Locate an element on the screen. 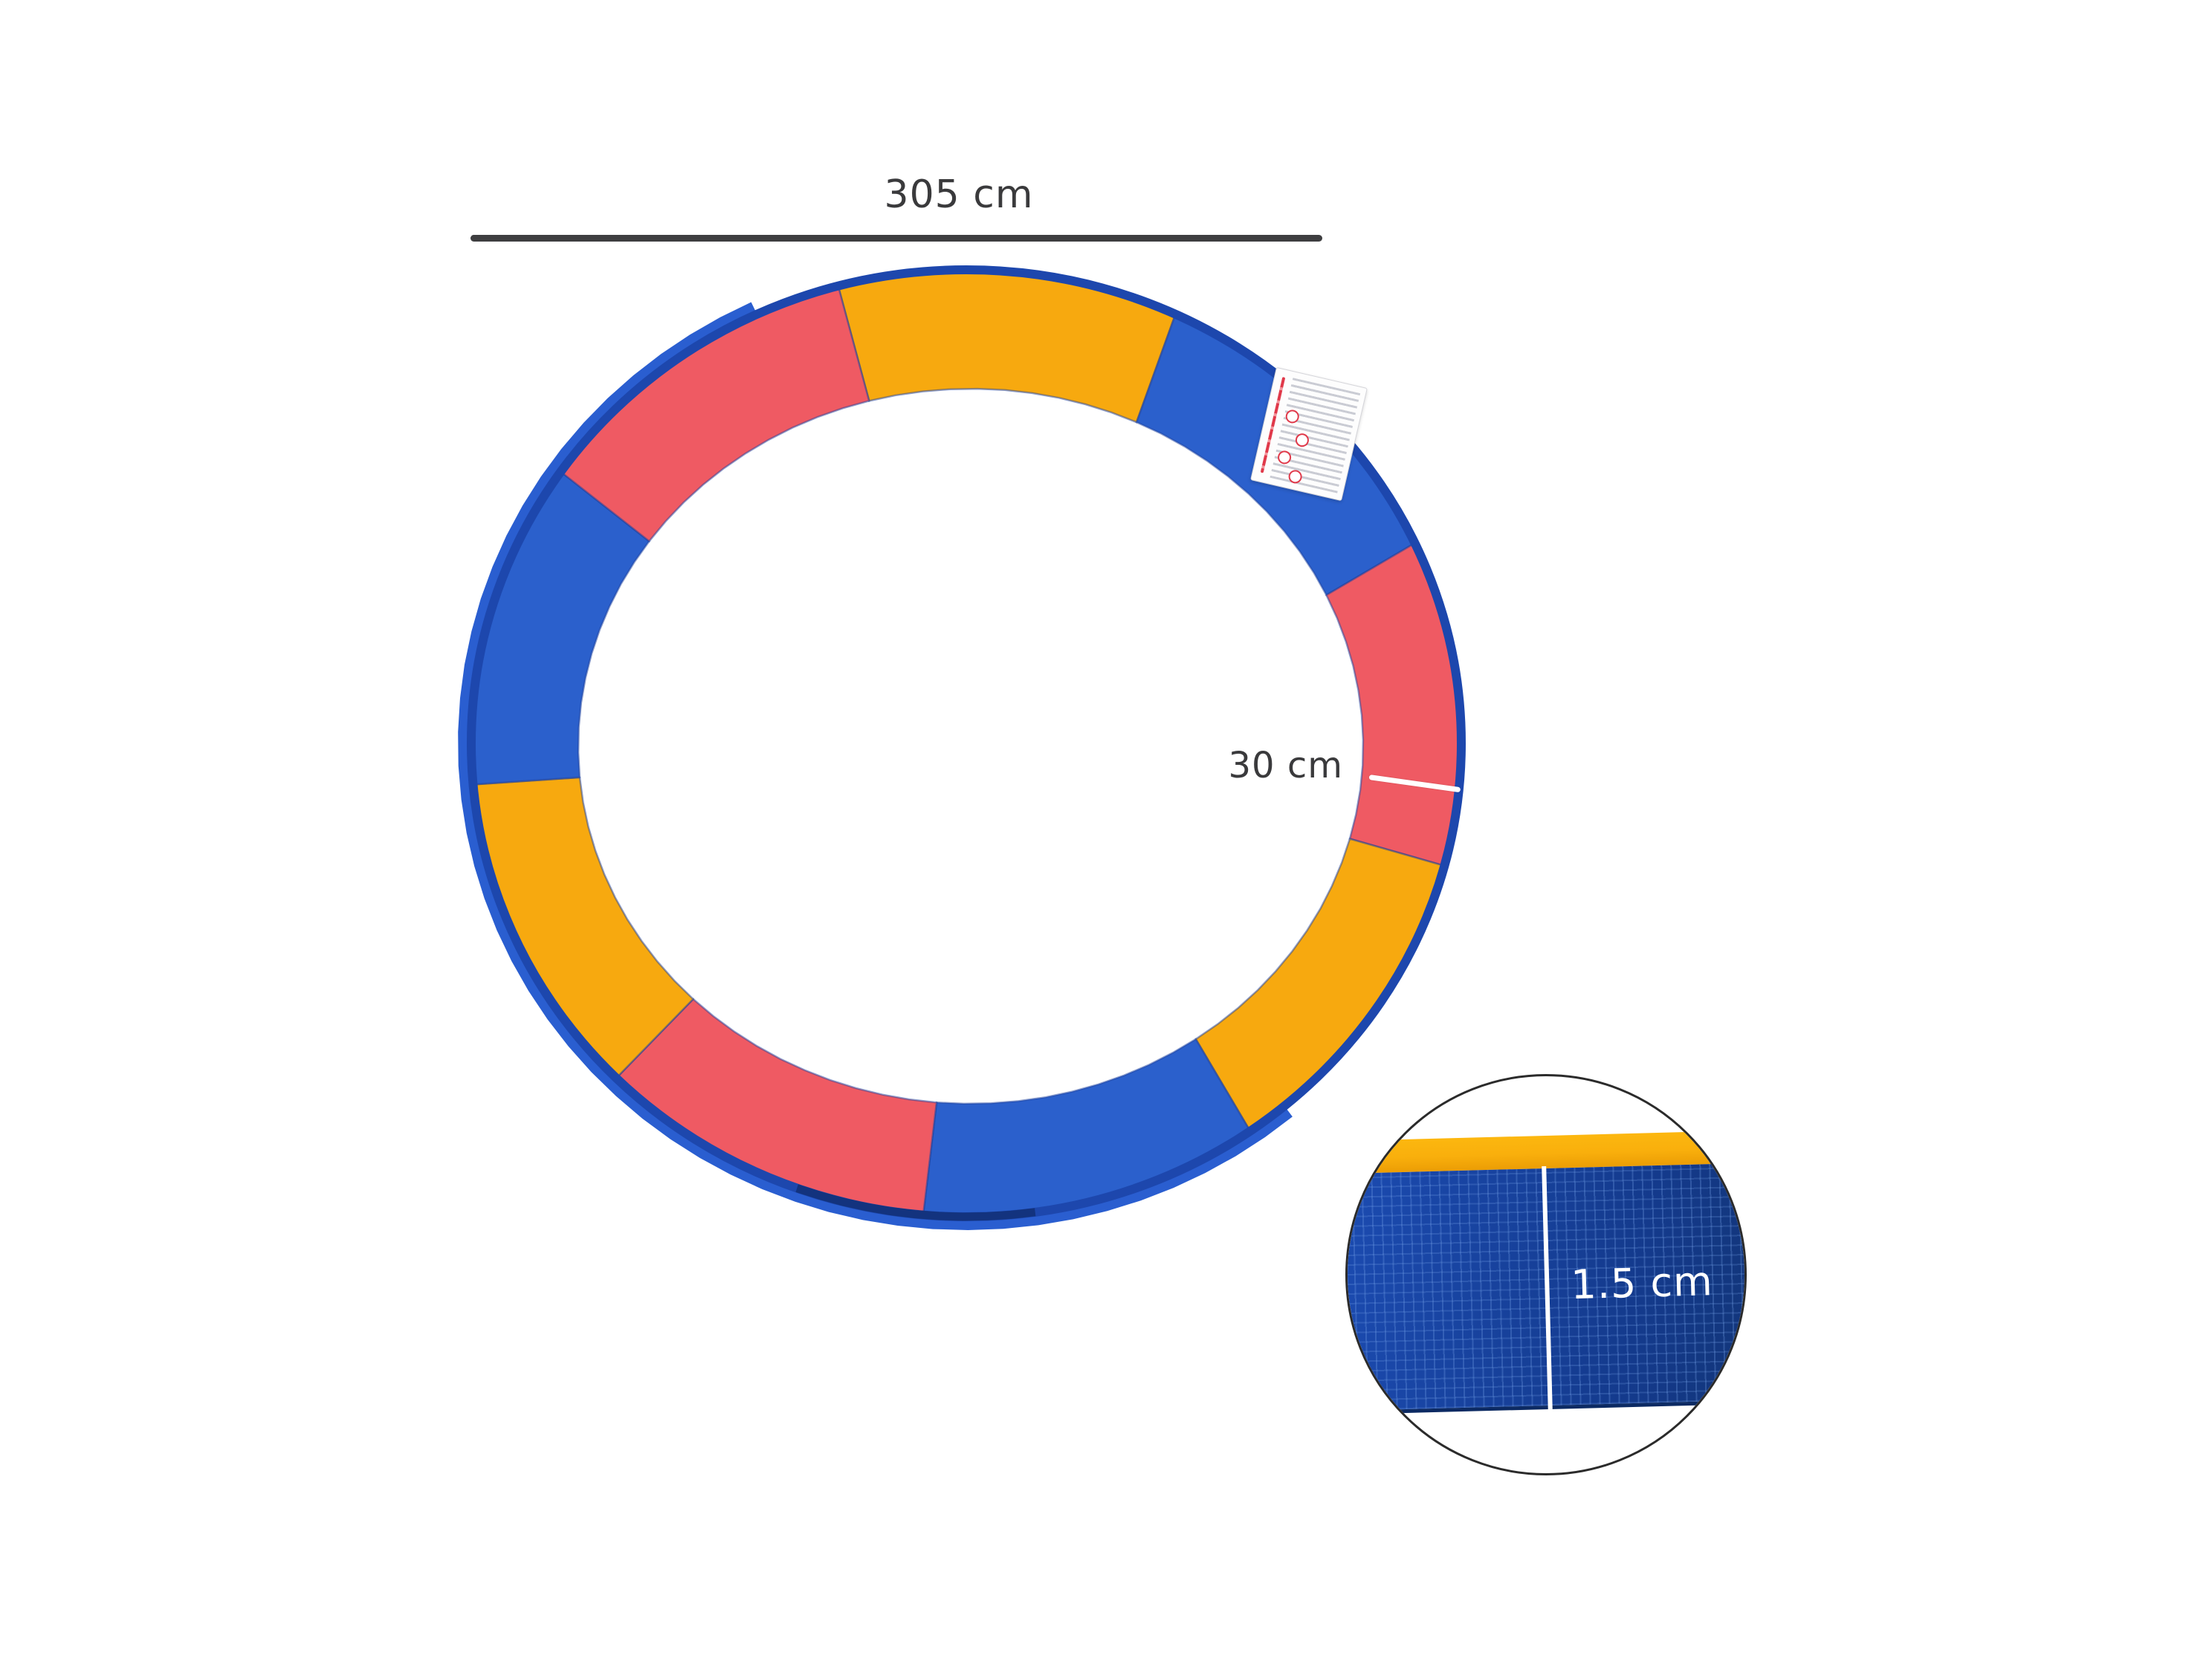 The height and width of the screenshot is (1659, 2212). warning-label-text-lines is located at coordinates (1315, 436).